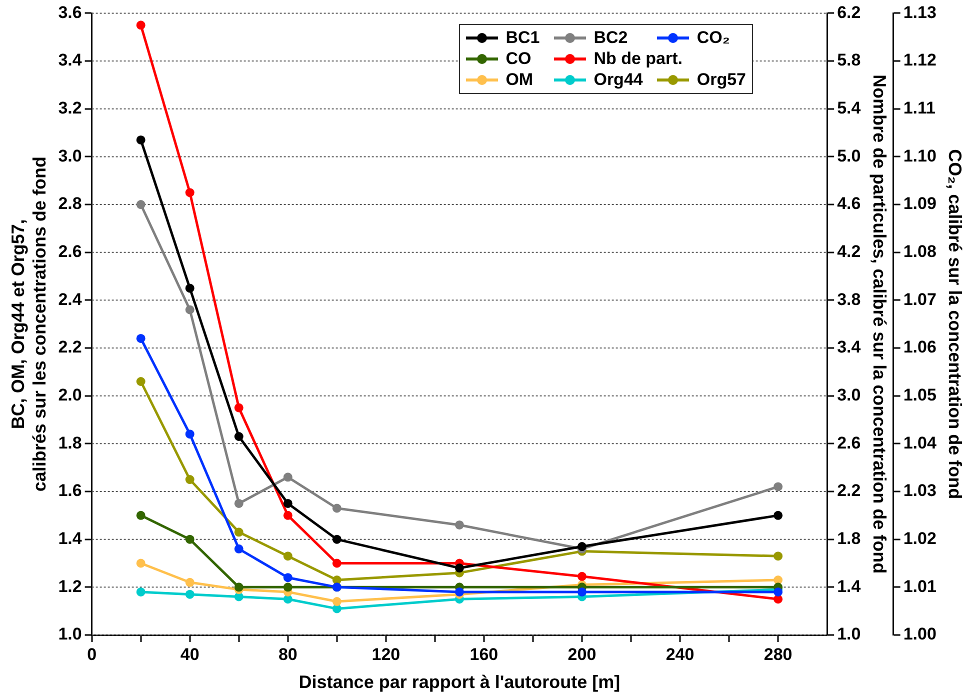 This screenshot has width=979, height=698. Describe the element at coordinates (70, 156) in the screenshot. I see `y-tick-label: 3.0` at that location.